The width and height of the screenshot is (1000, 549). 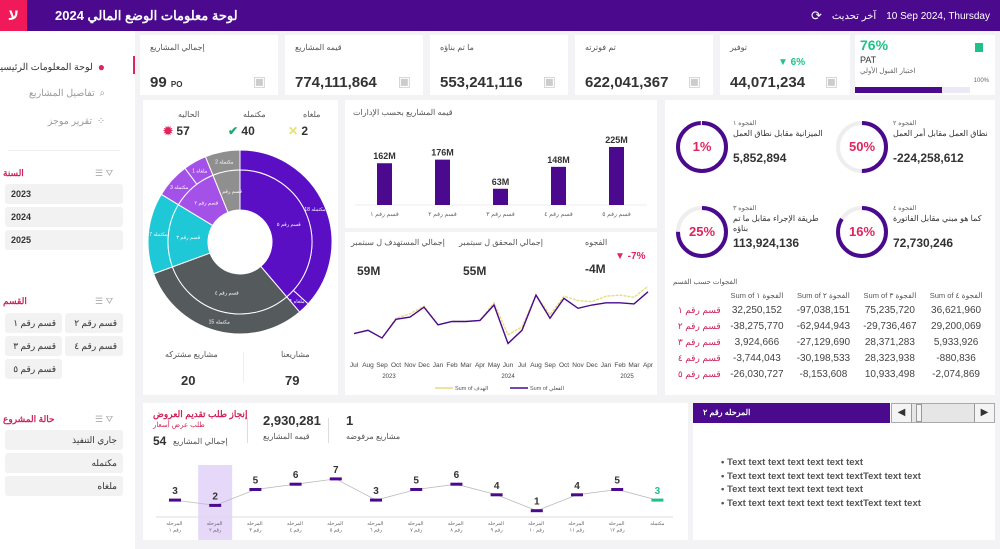 I want to click on x-tick-label: المرحله رقم ١١, so click(x=576, y=527).